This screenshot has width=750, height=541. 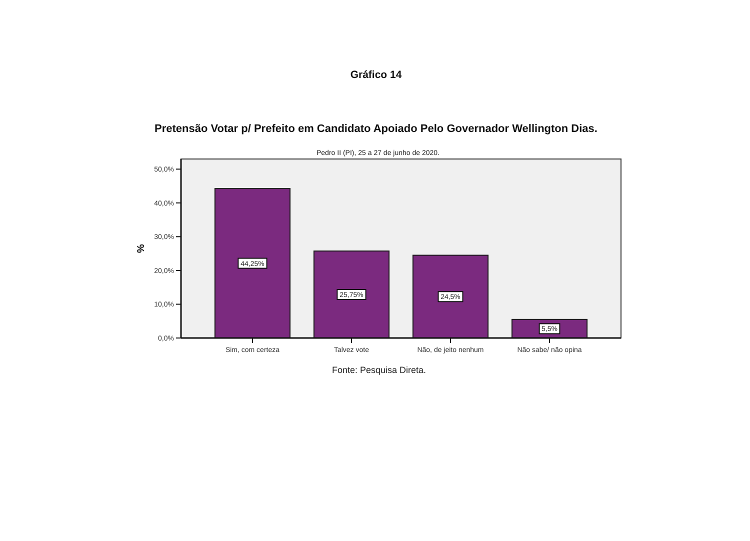 What do you see at coordinates (379, 370) in the screenshot?
I see `source-note: Fonte: Pesquisa Direta.` at bounding box center [379, 370].